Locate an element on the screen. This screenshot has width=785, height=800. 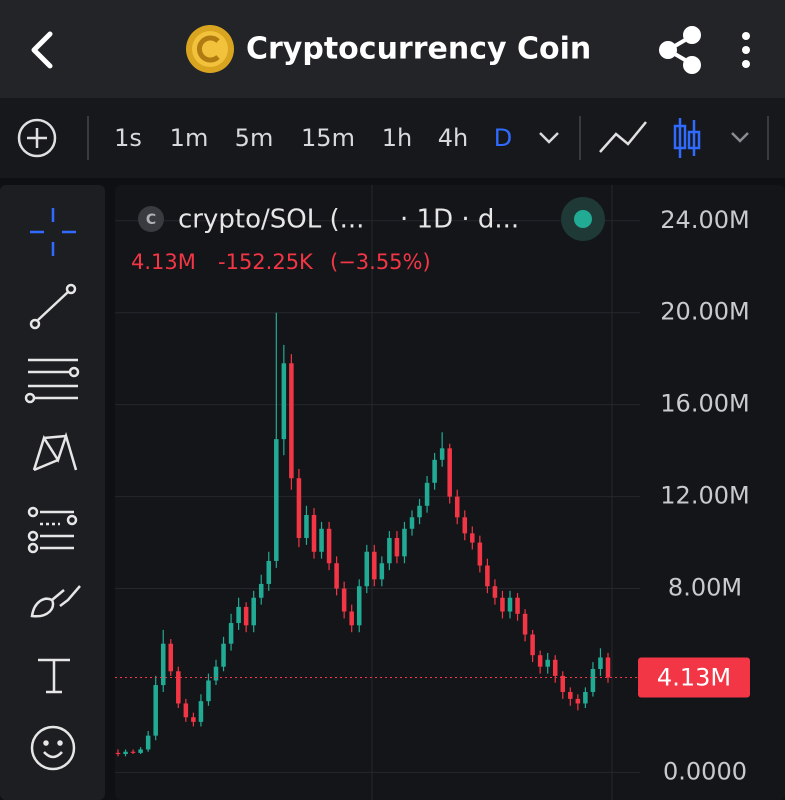
price-line: 4.13M is located at coordinates (432, 677).